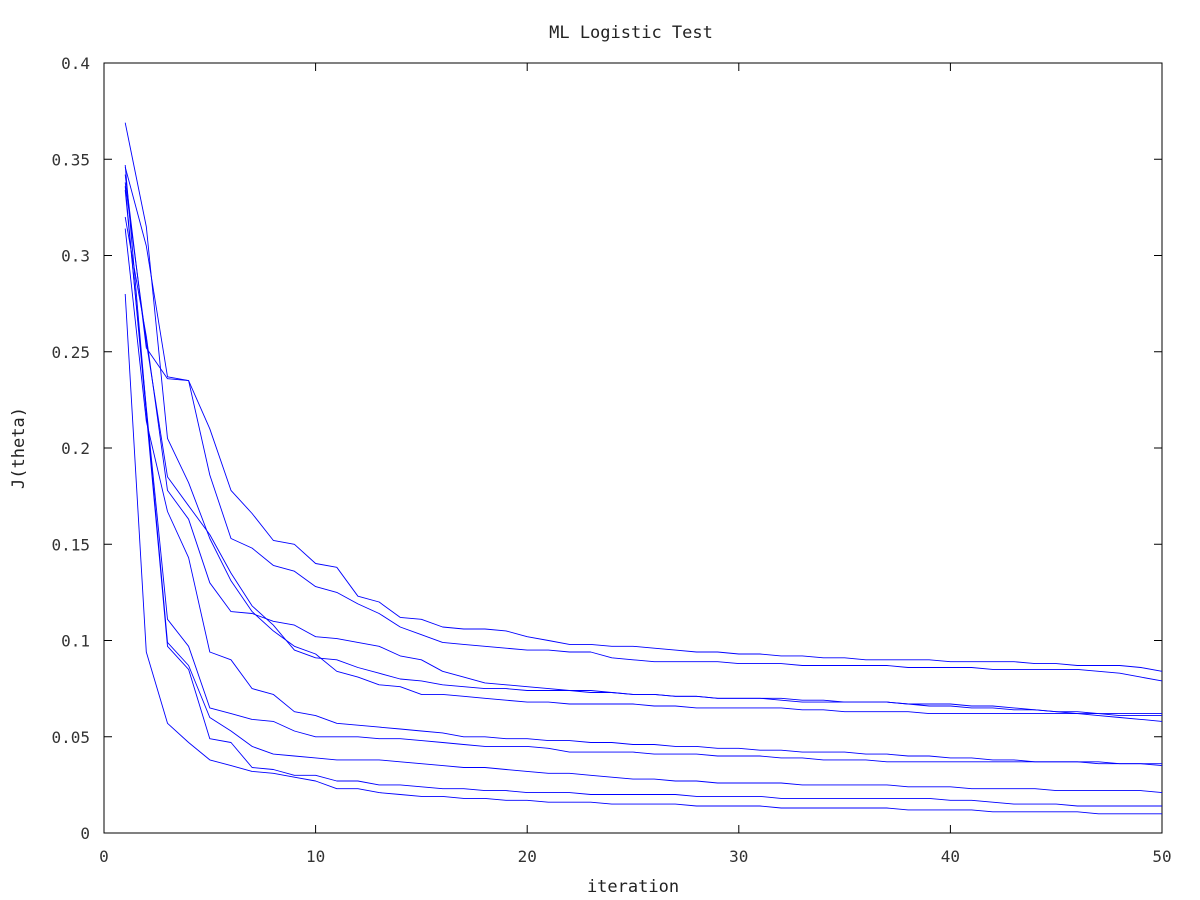 The height and width of the screenshot is (900, 1200). Describe the element at coordinates (19, 448) in the screenshot. I see `y-axis-title: J(theta)` at that location.